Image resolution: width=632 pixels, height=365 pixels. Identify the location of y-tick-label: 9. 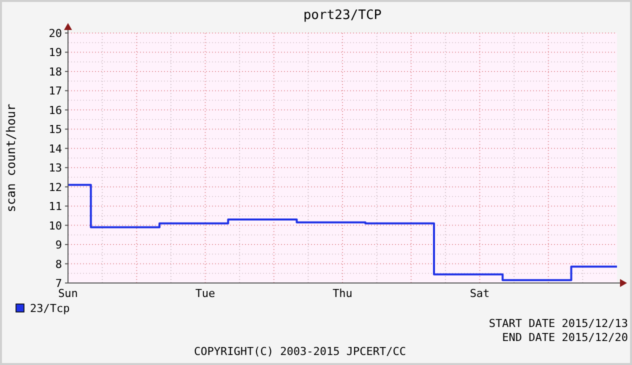
(58, 245).